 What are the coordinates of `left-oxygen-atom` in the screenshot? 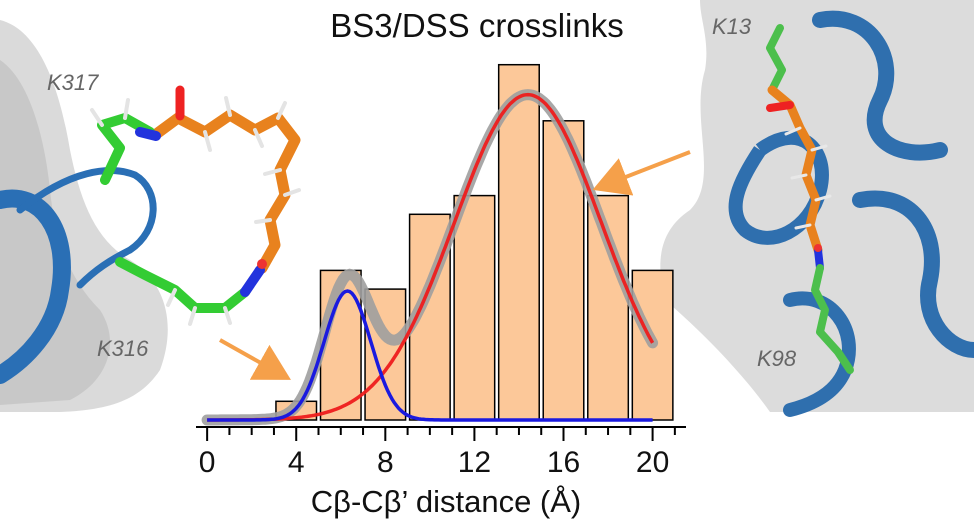 It's located at (262, 264).